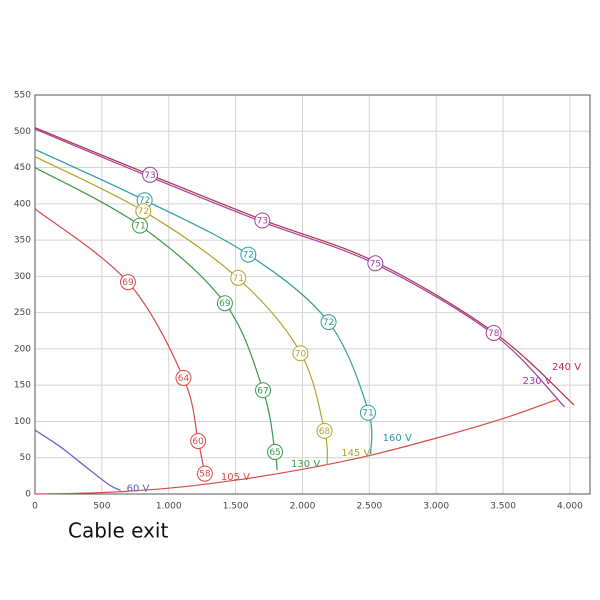 This screenshot has height=600, width=600. Describe the element at coordinates (22, 204) in the screenshot. I see `y-tick-label: 400` at that location.